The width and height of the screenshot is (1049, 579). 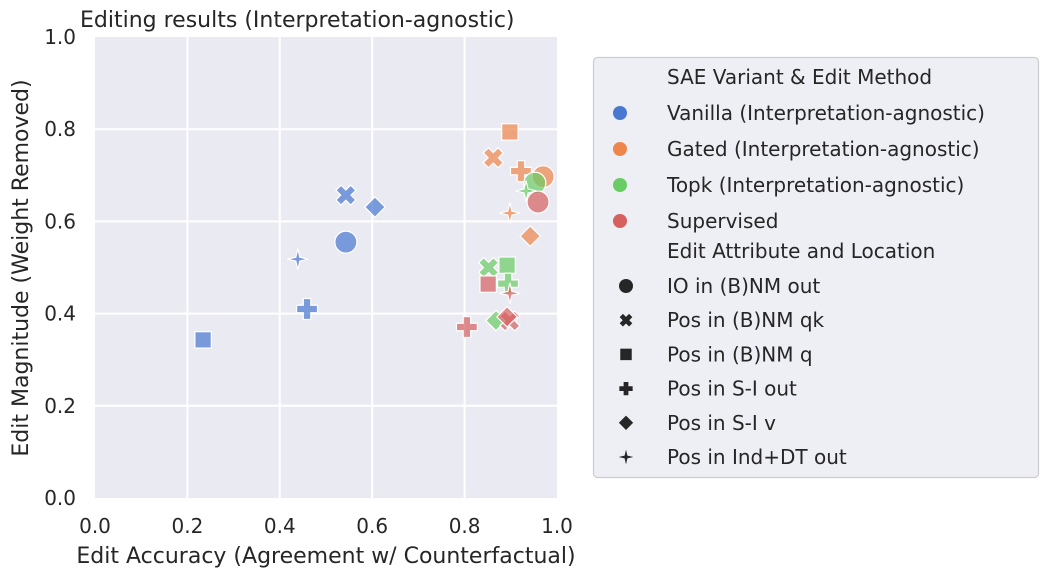 What do you see at coordinates (538, 202) in the screenshot?
I see `data-point-supervised-circle` at bounding box center [538, 202].